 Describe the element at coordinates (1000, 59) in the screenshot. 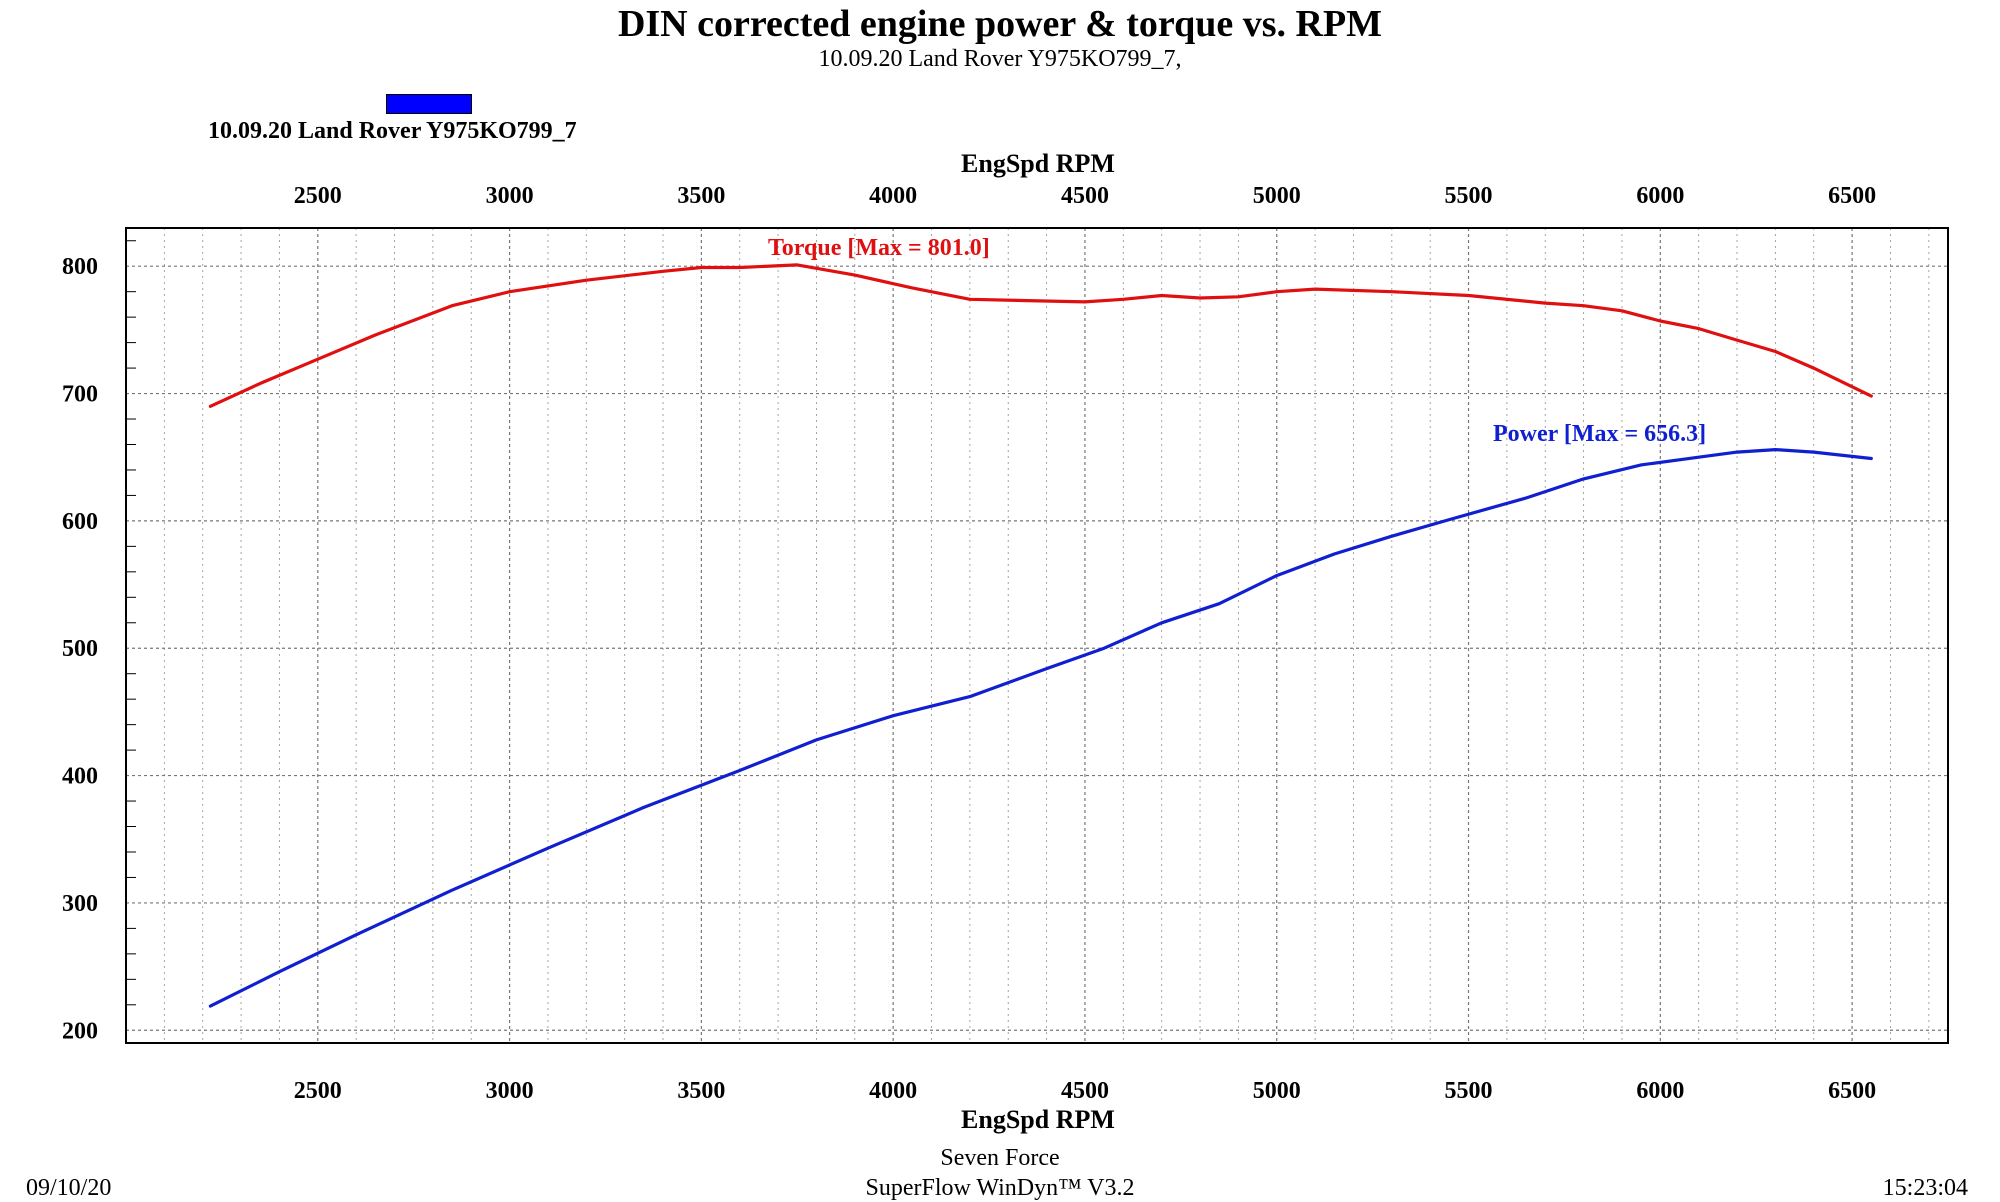

I see `chart-subtitle: 10.09.20 Land Rover Y975KO799_7,` at that location.